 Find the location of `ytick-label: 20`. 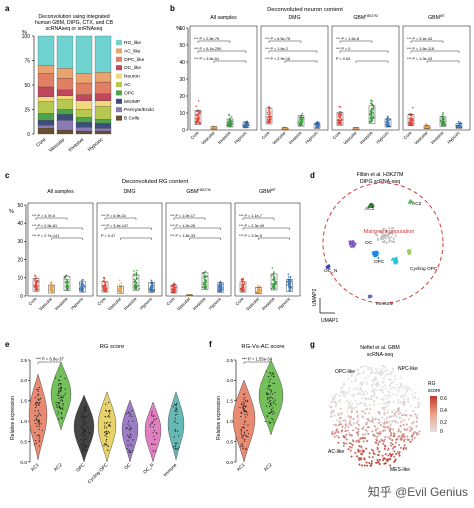

ytick-label: 20 is located at coordinates (182, 97).